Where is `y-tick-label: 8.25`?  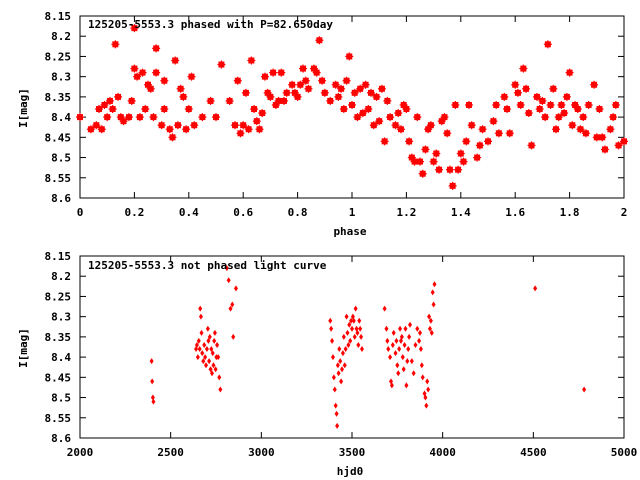
y-tick-label: 8.25 is located at coordinates (58, 56).